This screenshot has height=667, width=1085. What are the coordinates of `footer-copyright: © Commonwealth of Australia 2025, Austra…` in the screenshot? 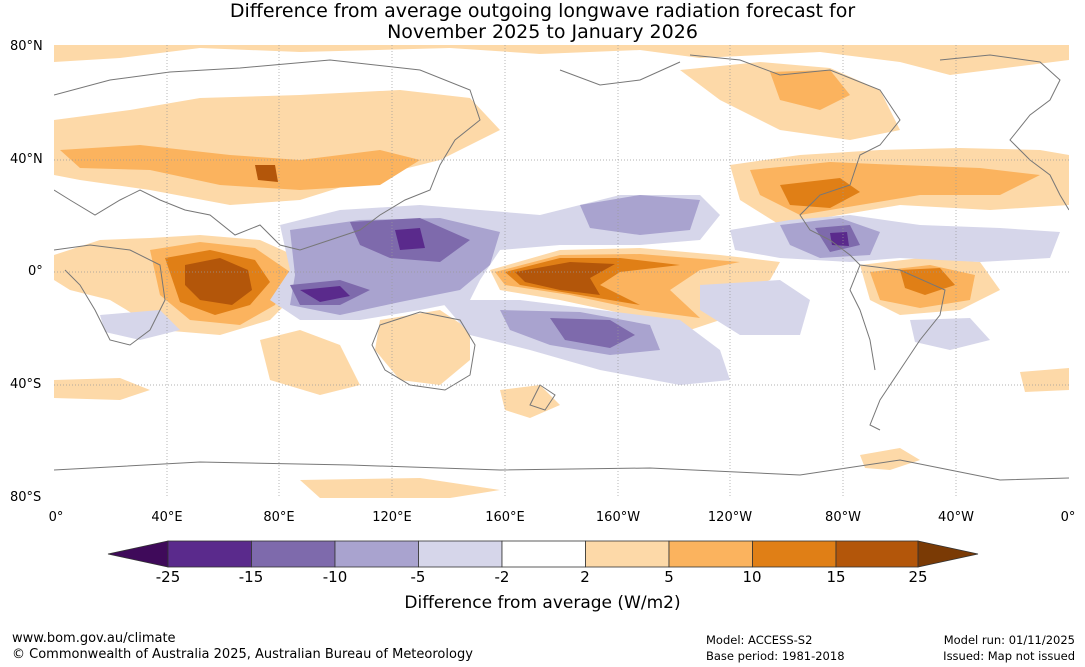 It's located at (242, 654).